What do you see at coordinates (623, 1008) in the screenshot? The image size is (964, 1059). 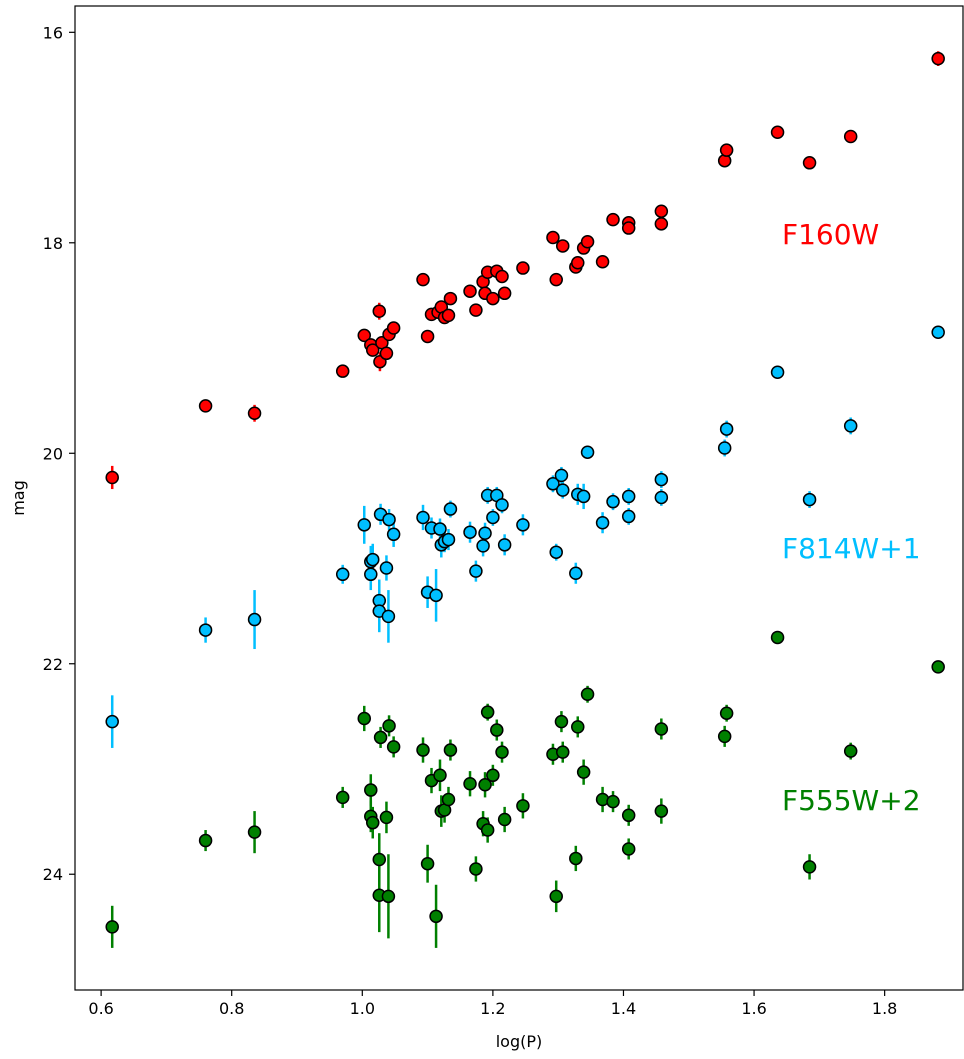 I see `x-tick-label: 1.4` at bounding box center [623, 1008].